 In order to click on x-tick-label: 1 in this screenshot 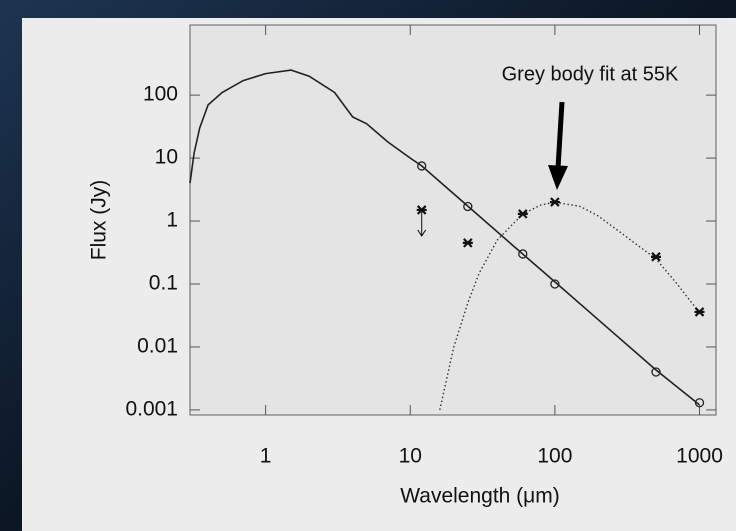, I will do `click(266, 456)`.